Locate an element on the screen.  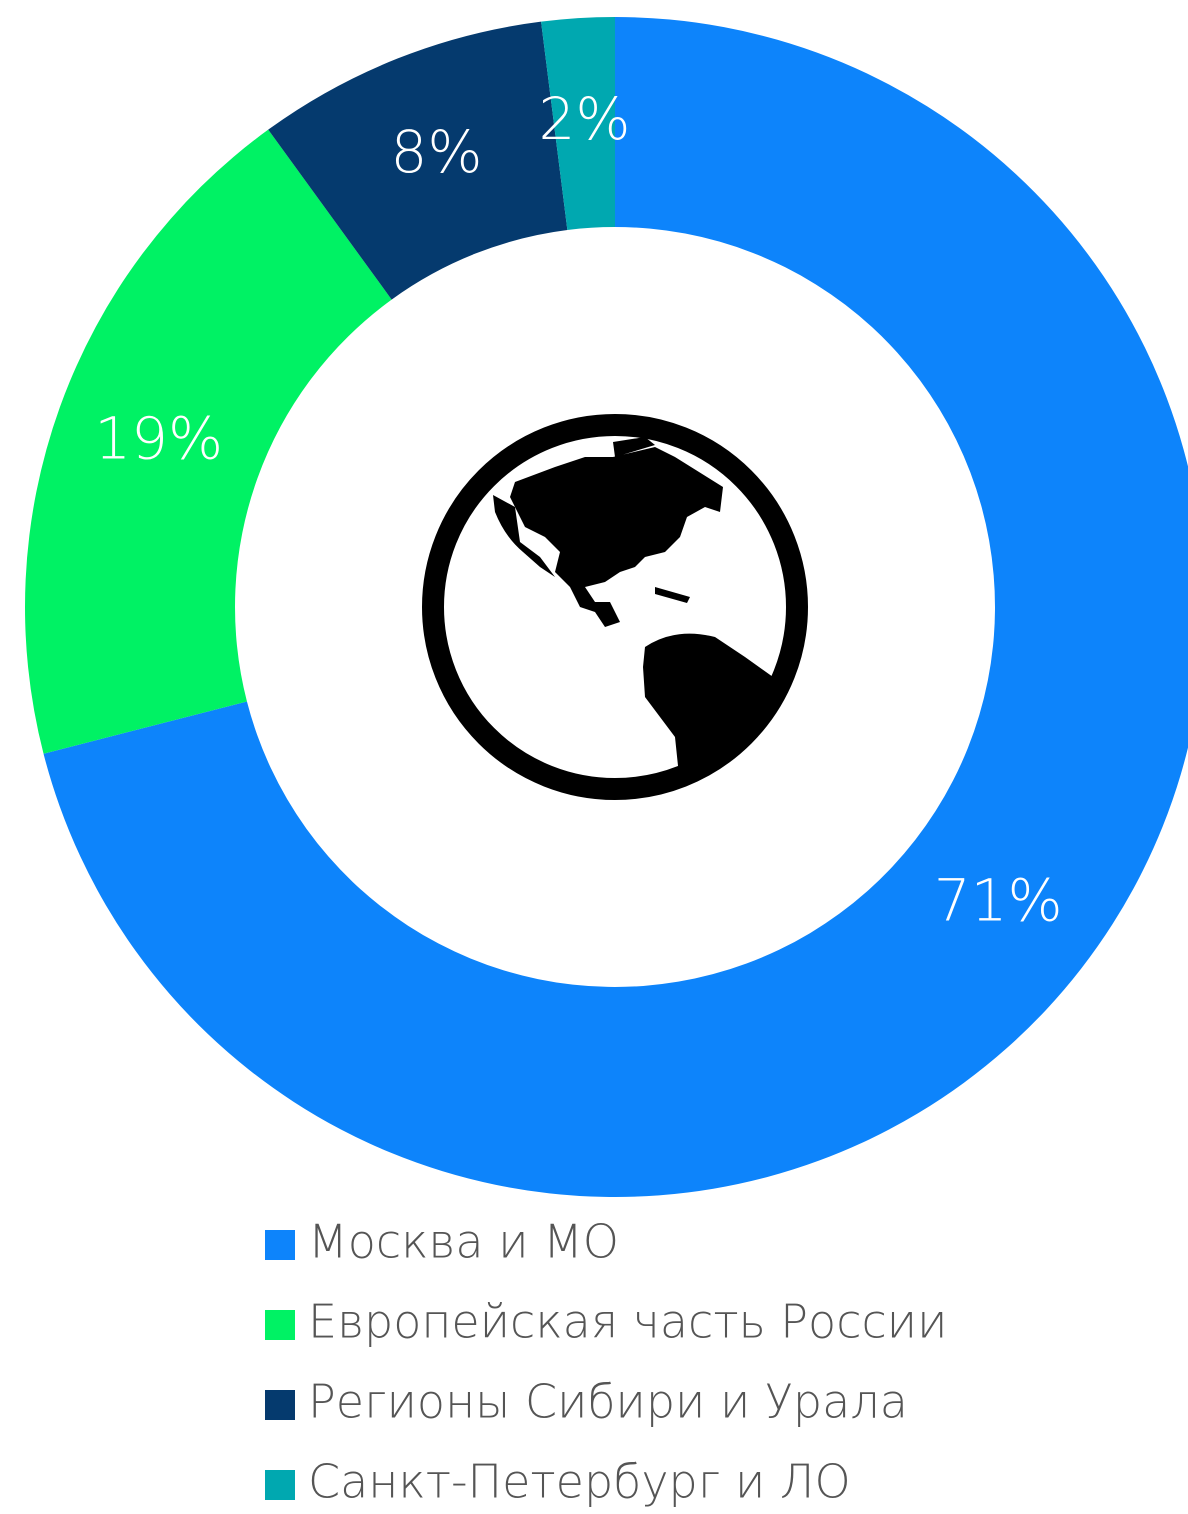
value-label: 8% is located at coordinates (436, 152).